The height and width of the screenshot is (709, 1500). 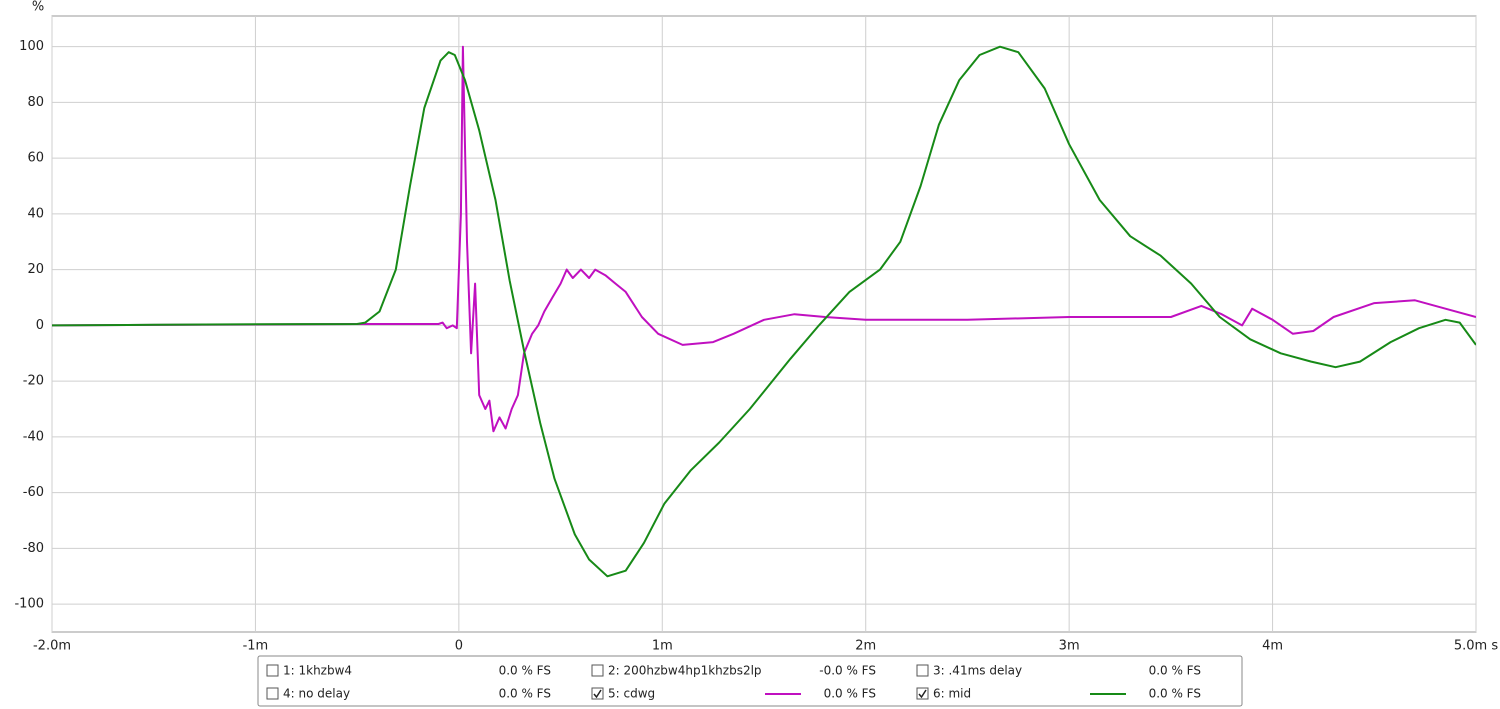 What do you see at coordinates (35, 158) in the screenshot?
I see `y-tick-label: 60` at bounding box center [35, 158].